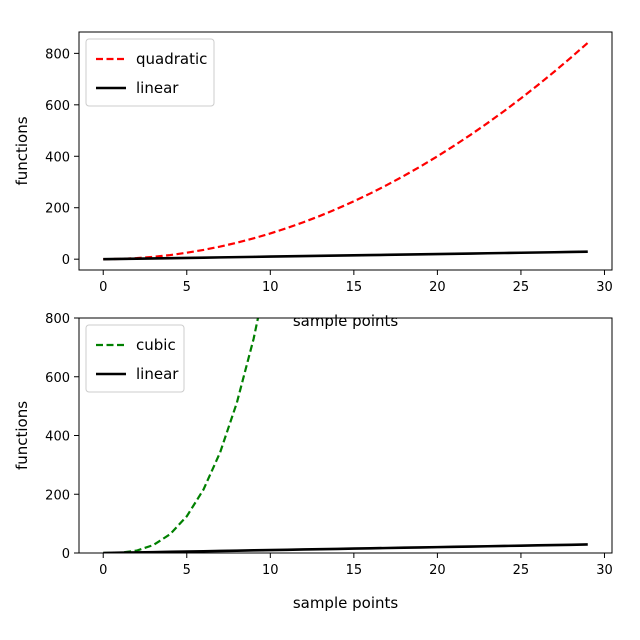 Image resolution: width=640 pixels, height=640 pixels. Describe the element at coordinates (150, 72) in the screenshot. I see `legend: quadratic linear` at that location.